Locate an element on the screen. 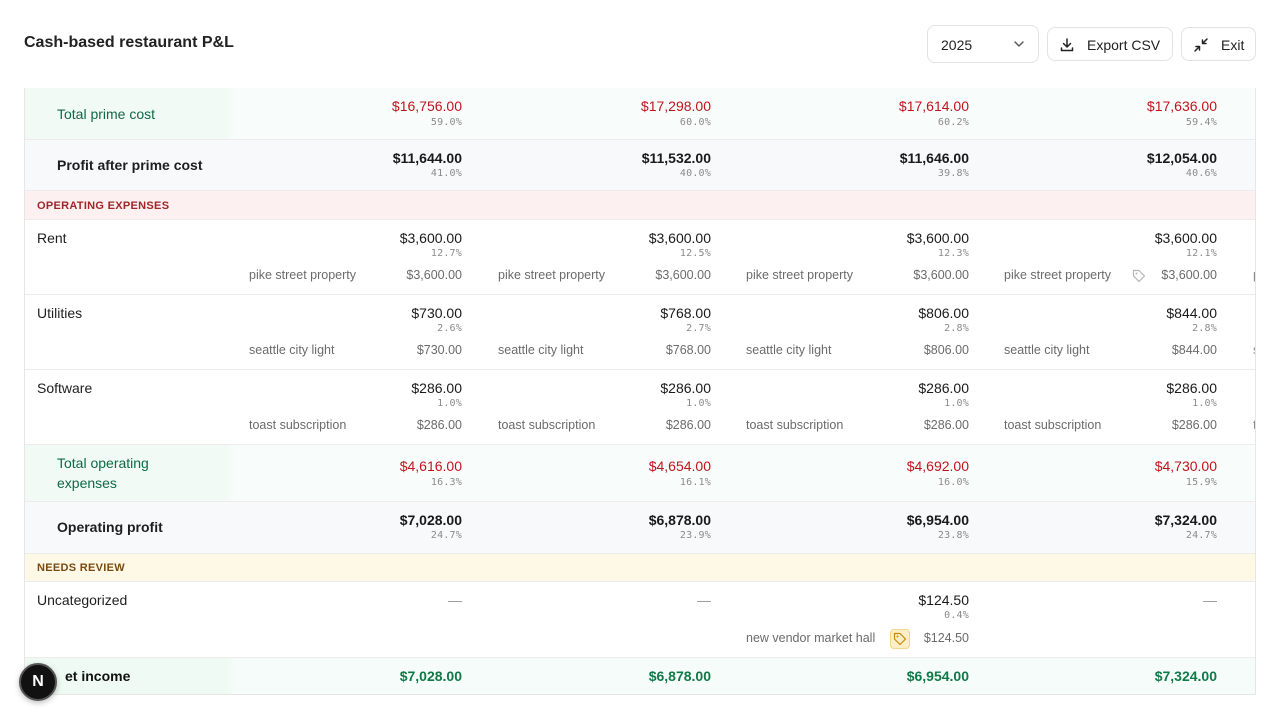 The width and height of the screenshot is (1280, 720). percent: 12.5% is located at coordinates (695, 253).